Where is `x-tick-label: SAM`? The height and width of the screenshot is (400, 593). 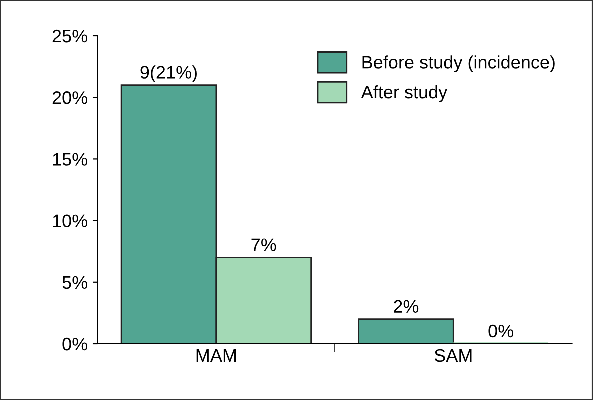
x-tick-label: SAM is located at coordinates (453, 355).